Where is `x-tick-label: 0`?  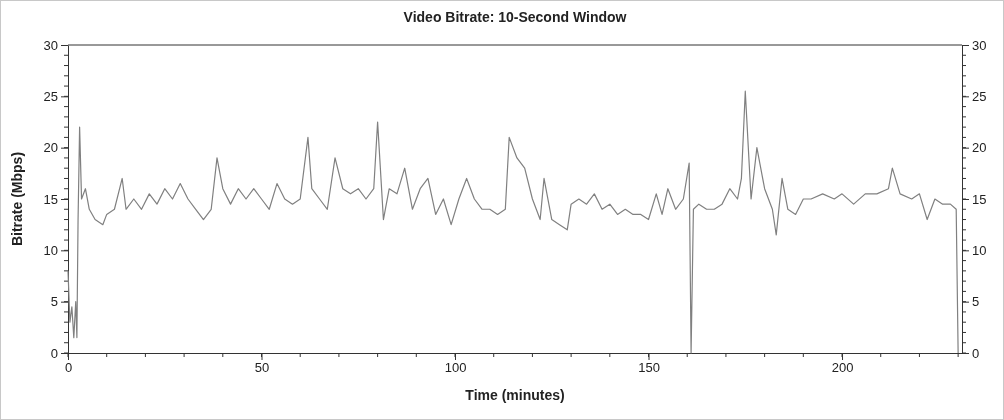 x-tick-label: 0 is located at coordinates (68, 368).